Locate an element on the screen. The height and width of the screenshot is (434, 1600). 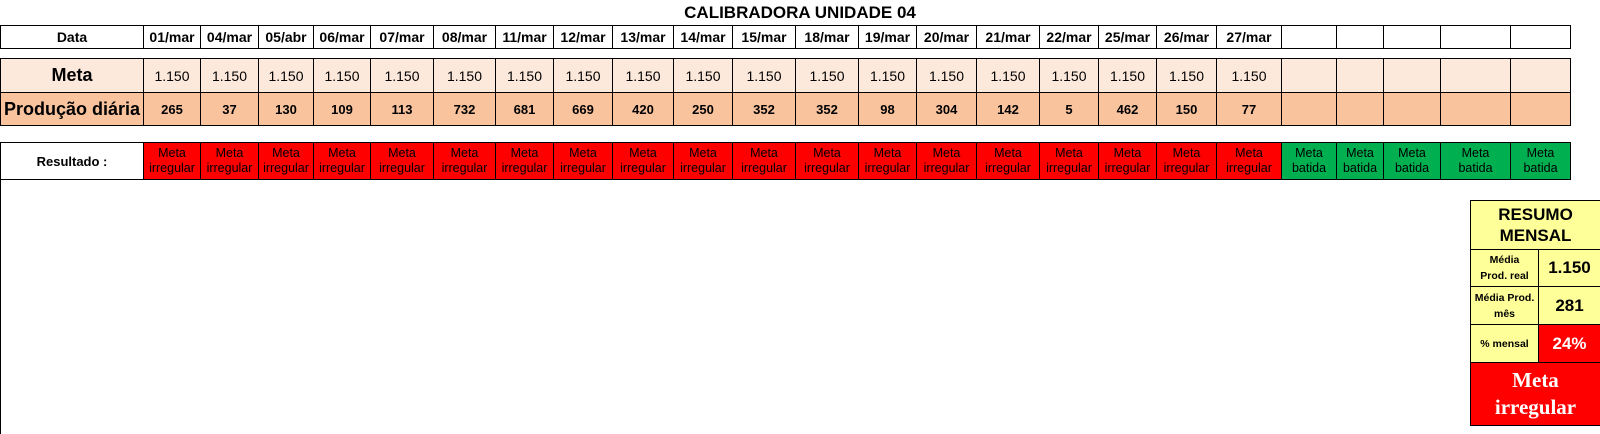
meta-label: Meta is located at coordinates (72, 75).